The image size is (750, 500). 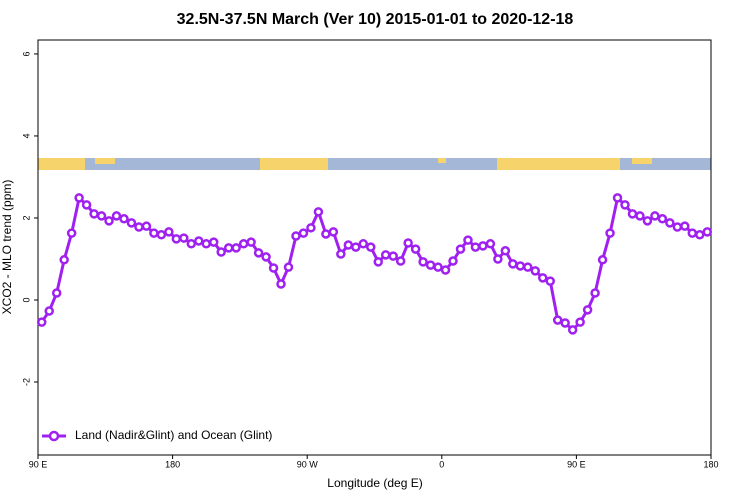 What do you see at coordinates (26, 217) in the screenshot?
I see `y-tick-label: 2` at bounding box center [26, 217].